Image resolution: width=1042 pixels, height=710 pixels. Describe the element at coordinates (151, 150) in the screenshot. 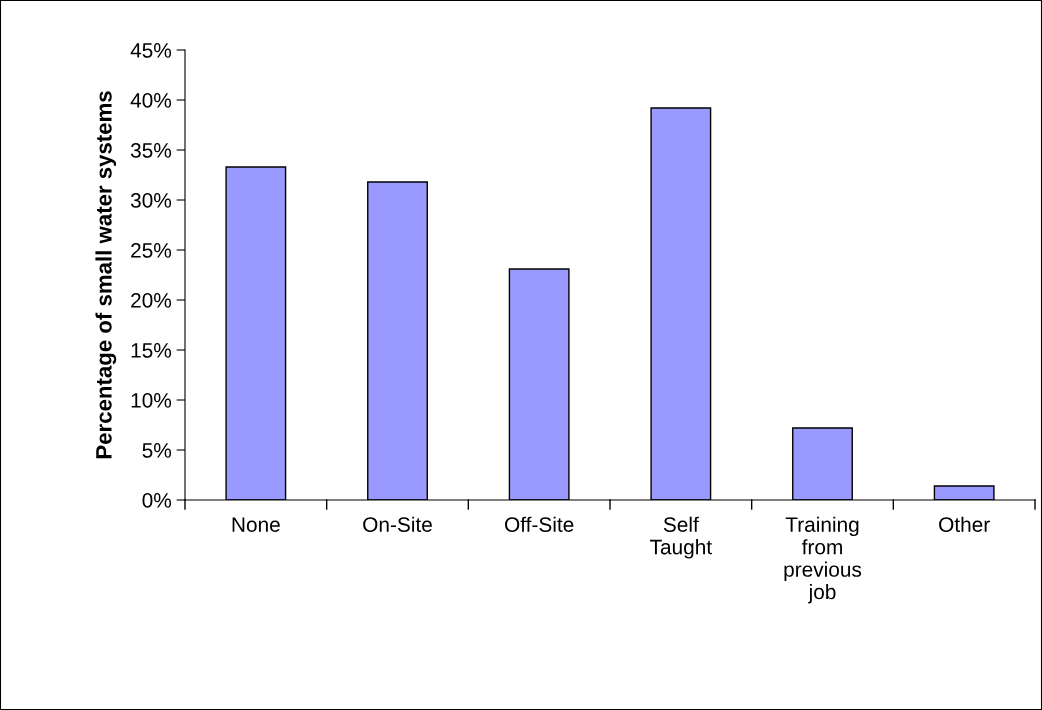

I see `y-tick-label: 35%` at that location.